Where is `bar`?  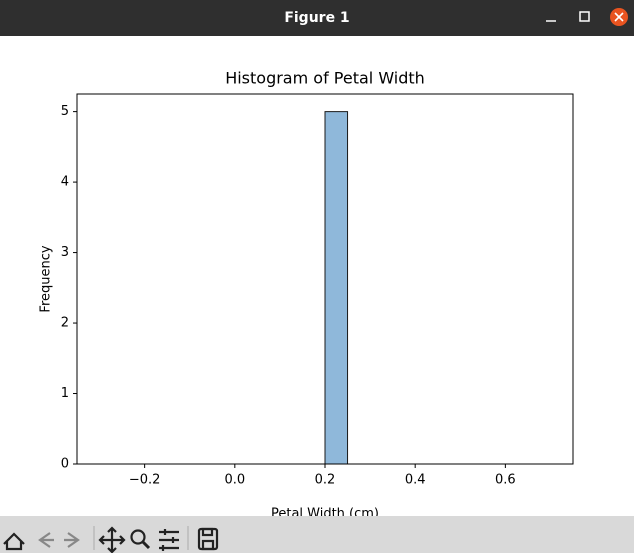
bar is located at coordinates (336, 288).